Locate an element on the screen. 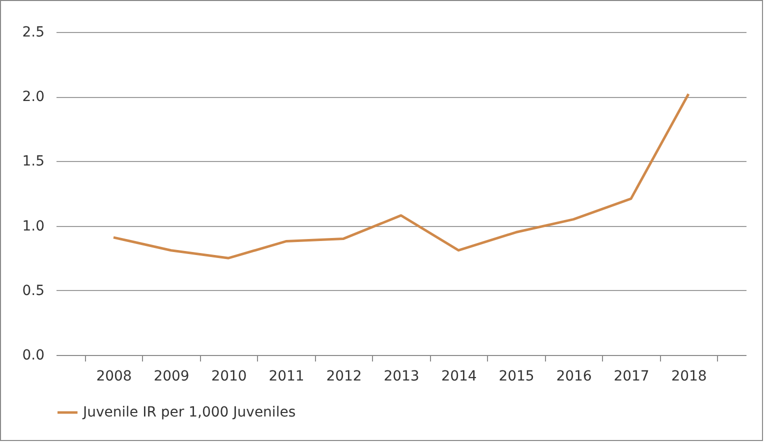  x-tick-label: 2015 is located at coordinates (516, 376).